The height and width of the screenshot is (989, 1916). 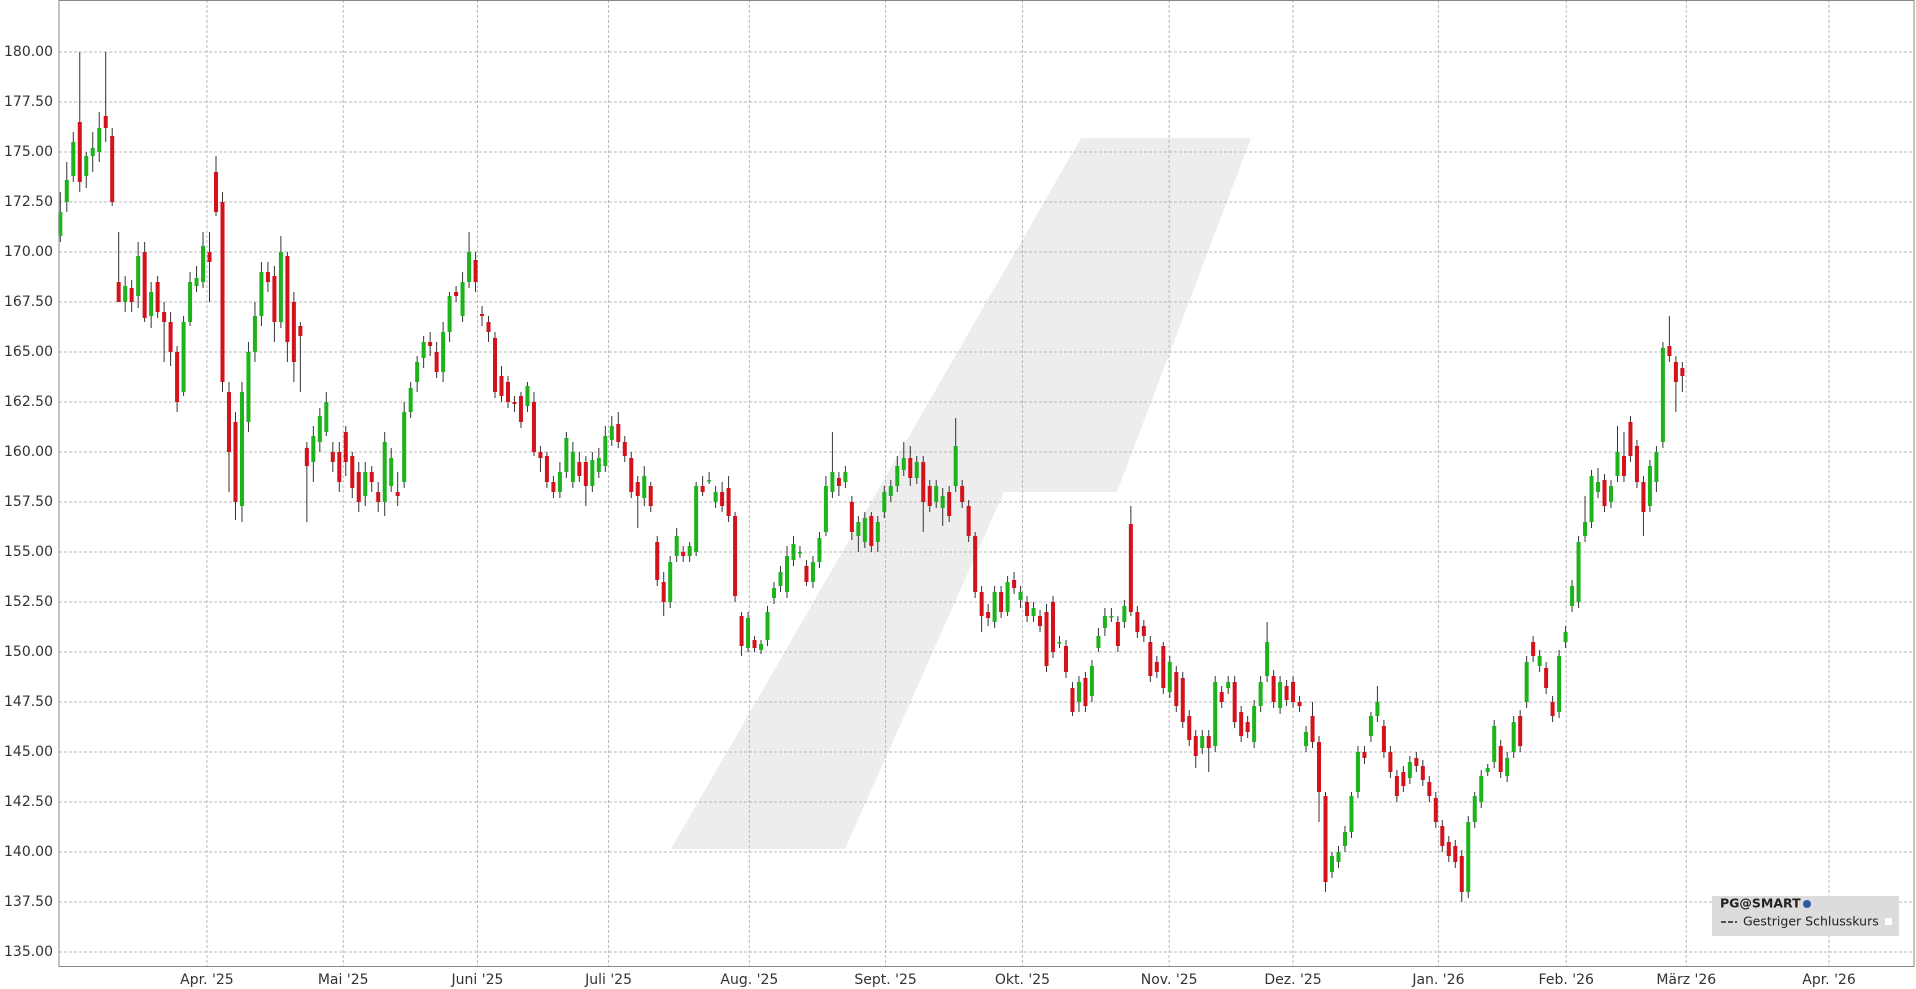 I want to click on y-tick-label: 147.50, so click(x=28, y=702).